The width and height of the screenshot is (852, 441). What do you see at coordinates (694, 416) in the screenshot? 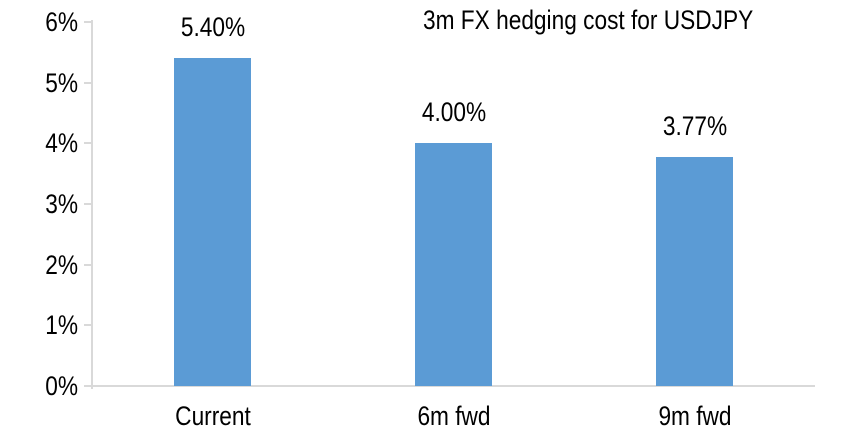
I see `x-axis-category-label: 9m fwd` at bounding box center [694, 416].